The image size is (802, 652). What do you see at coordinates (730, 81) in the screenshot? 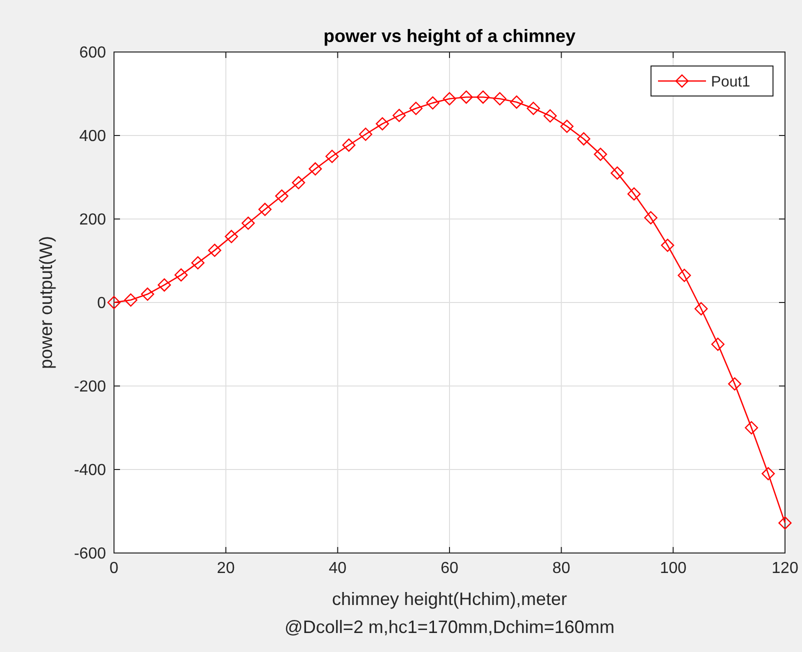
I see `legend-label: Pout1` at bounding box center [730, 81].